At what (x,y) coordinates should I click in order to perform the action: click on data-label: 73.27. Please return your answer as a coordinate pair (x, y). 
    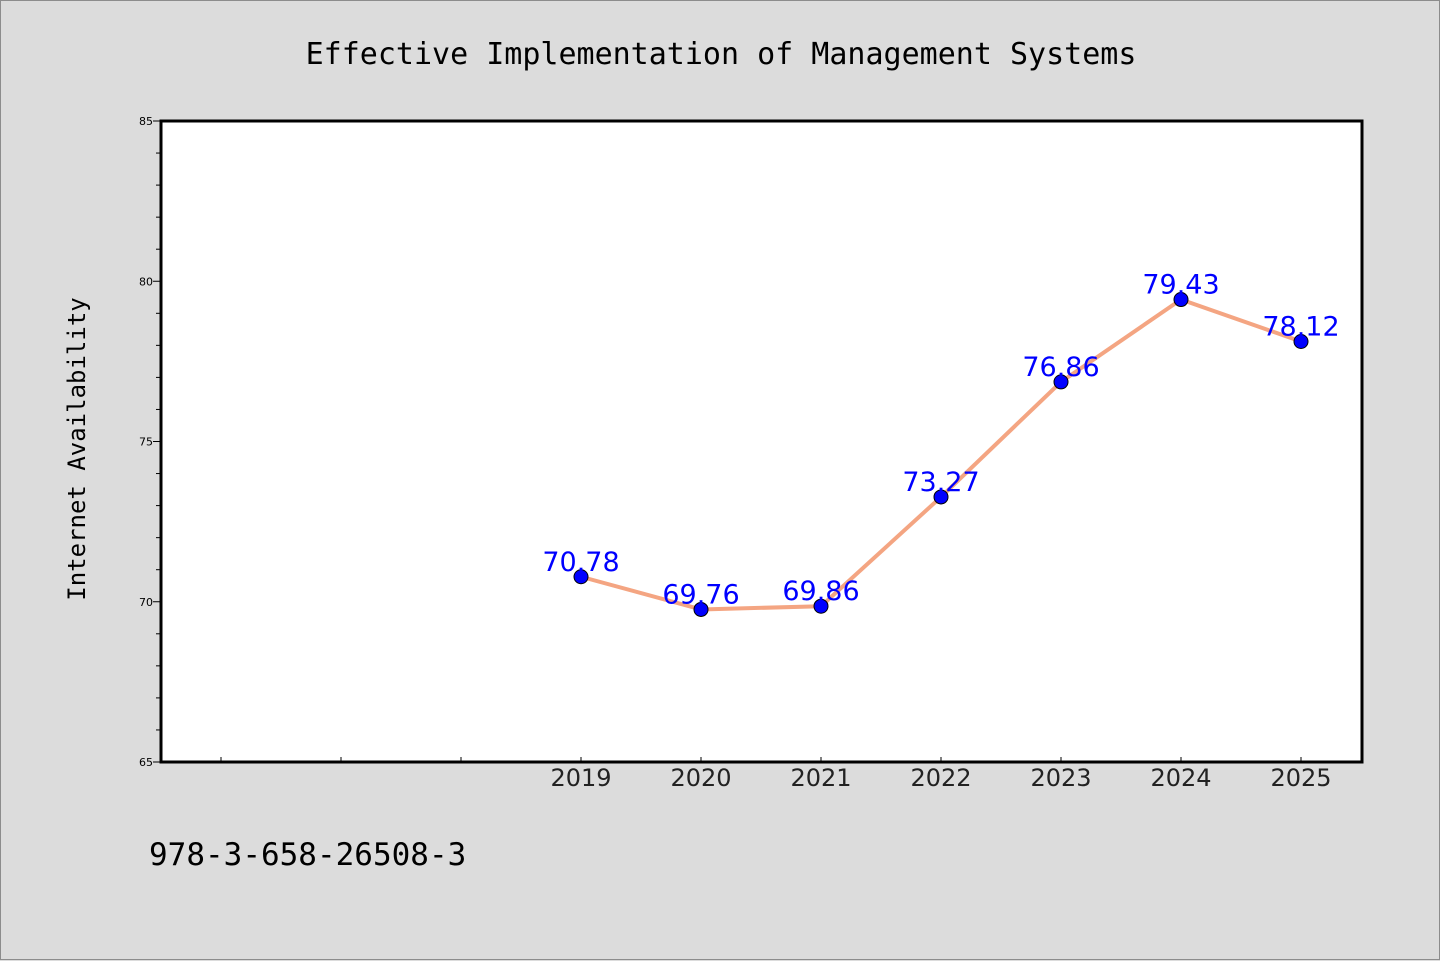
    Looking at the image, I should click on (940, 482).